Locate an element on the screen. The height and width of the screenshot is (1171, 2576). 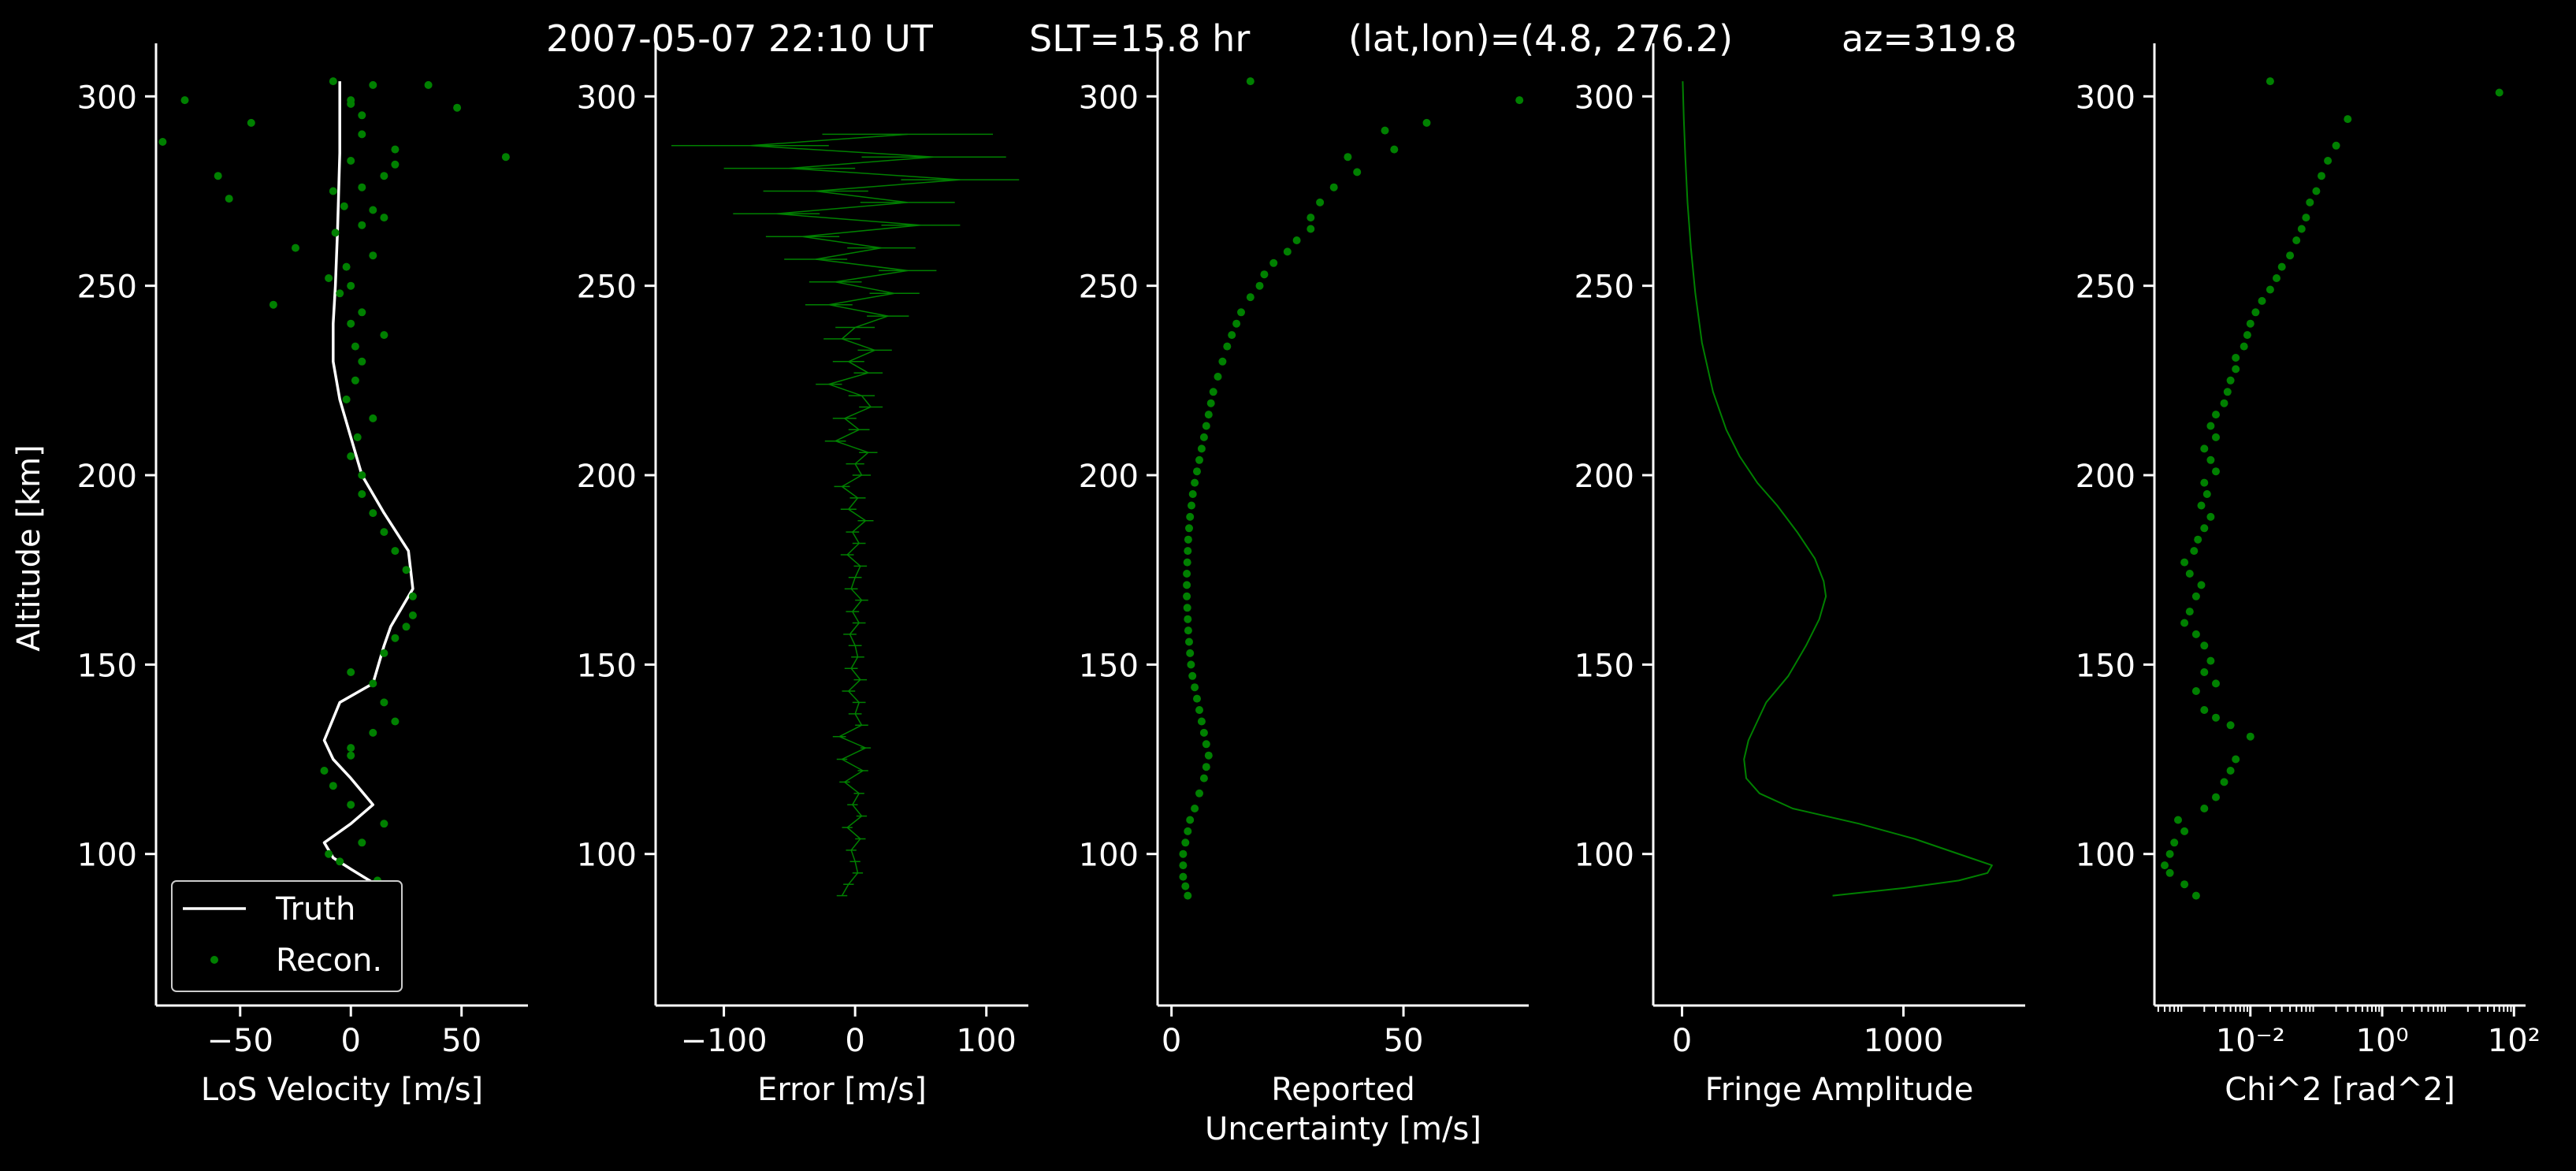
x-axis-label: LoS Velocity [m/s] is located at coordinates (342, 1090).